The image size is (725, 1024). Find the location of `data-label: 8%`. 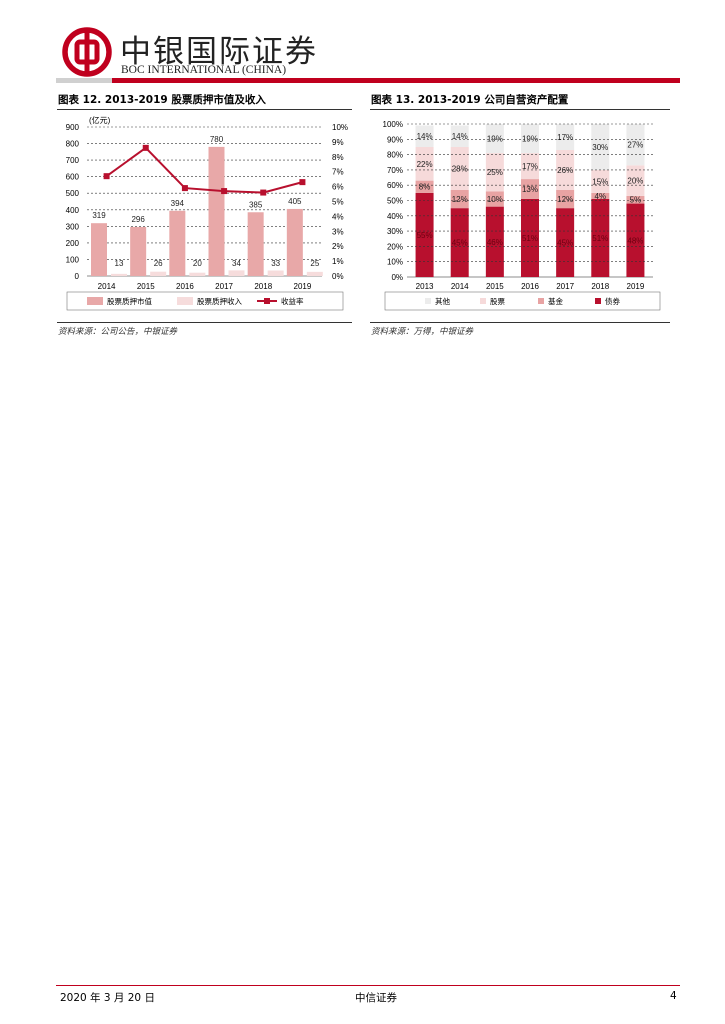

data-label: 8% is located at coordinates (425, 187).